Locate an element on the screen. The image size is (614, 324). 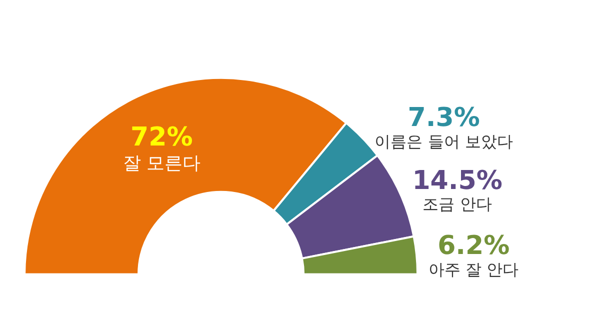
slice-label: 이름은 들어 보았다 is located at coordinates (443, 141).